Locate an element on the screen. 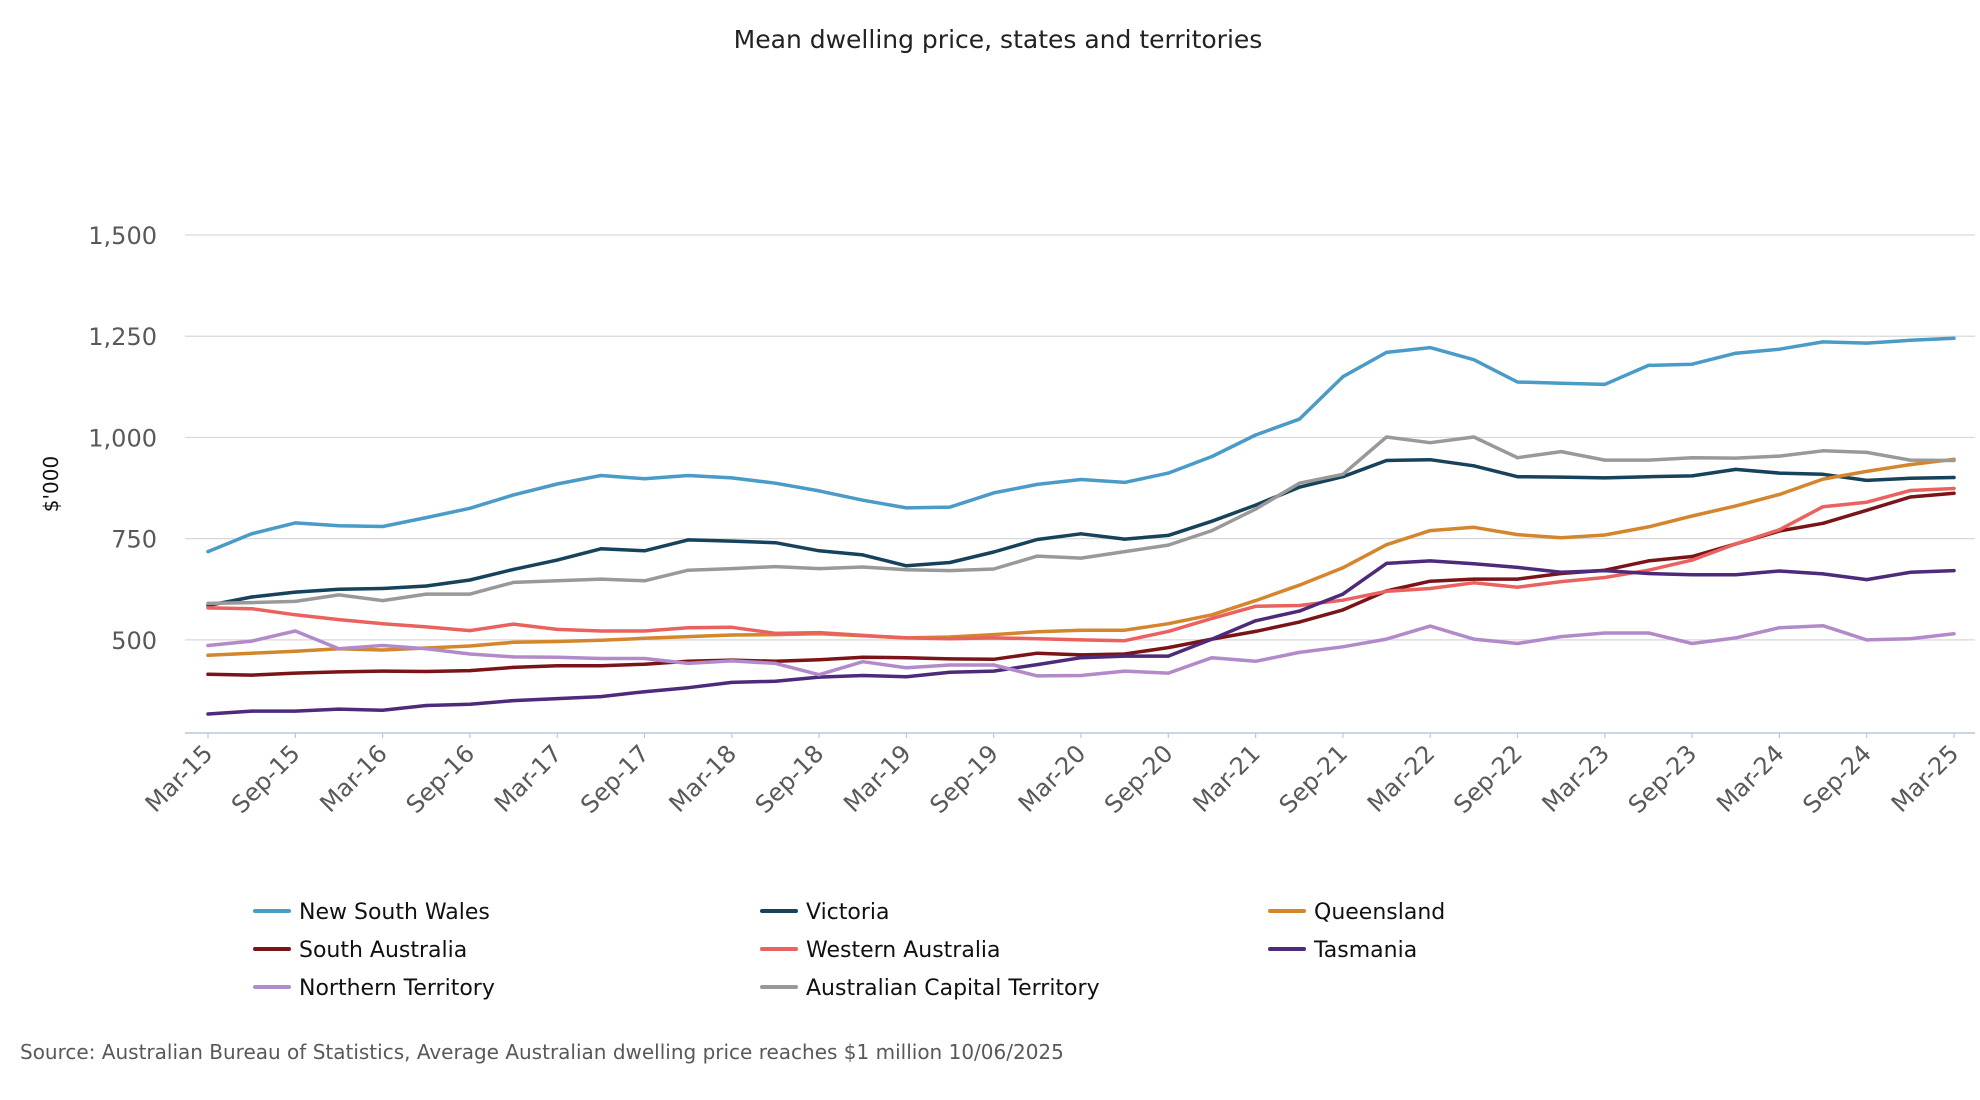  y-axis-ticks: 500 750 1,000 1,250 1,500 is located at coordinates (122, 438).